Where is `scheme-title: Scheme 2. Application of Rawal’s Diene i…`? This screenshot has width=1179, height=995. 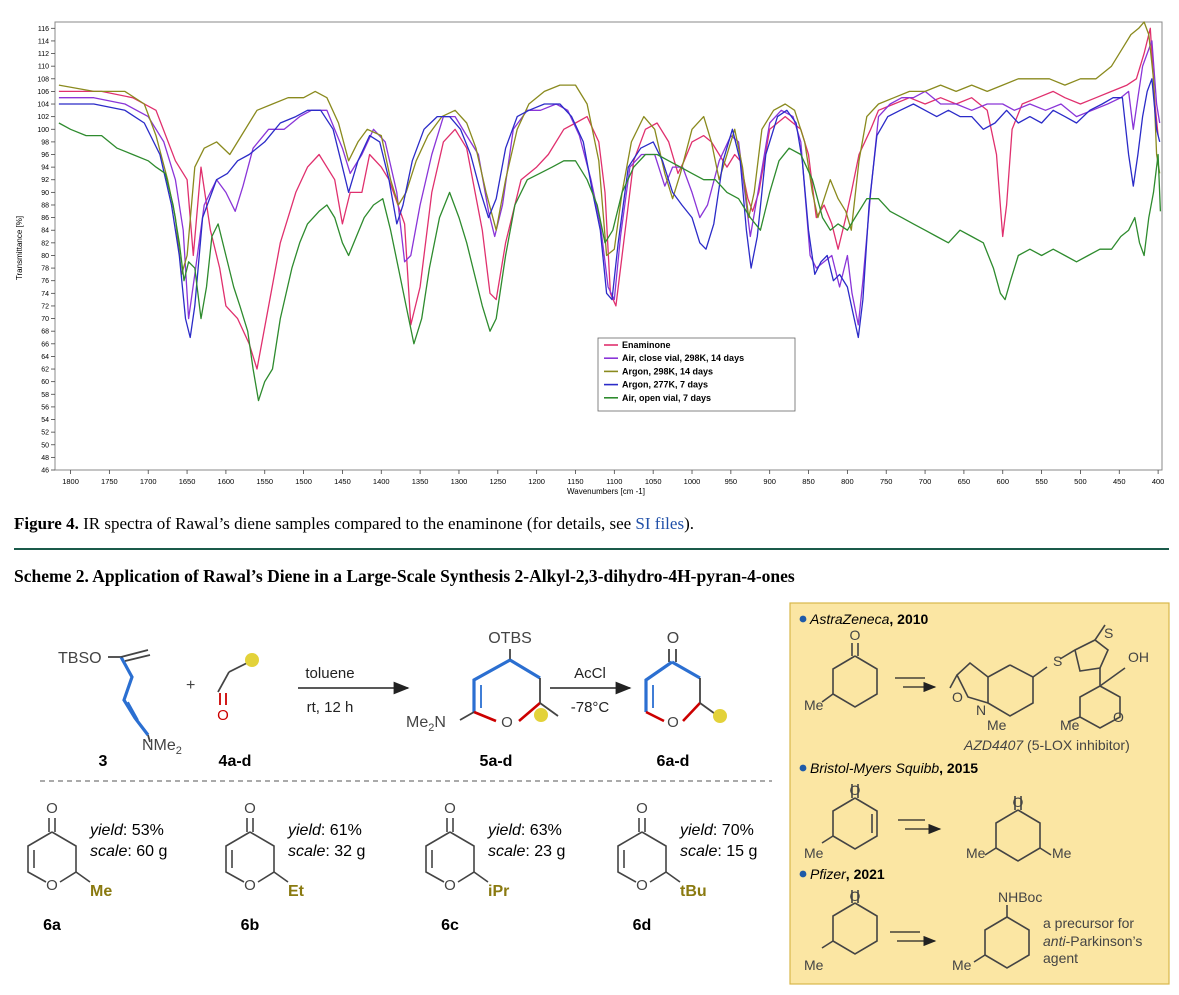 scheme-title: Scheme 2. Application of Rawal’s Diene i… is located at coordinates (404, 576).